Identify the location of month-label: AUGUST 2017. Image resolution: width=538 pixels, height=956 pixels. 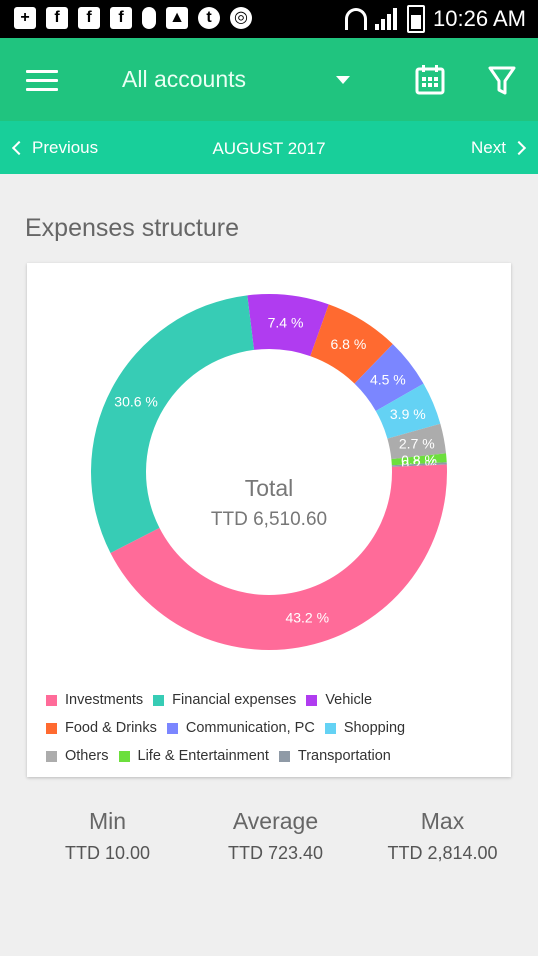
(269, 148).